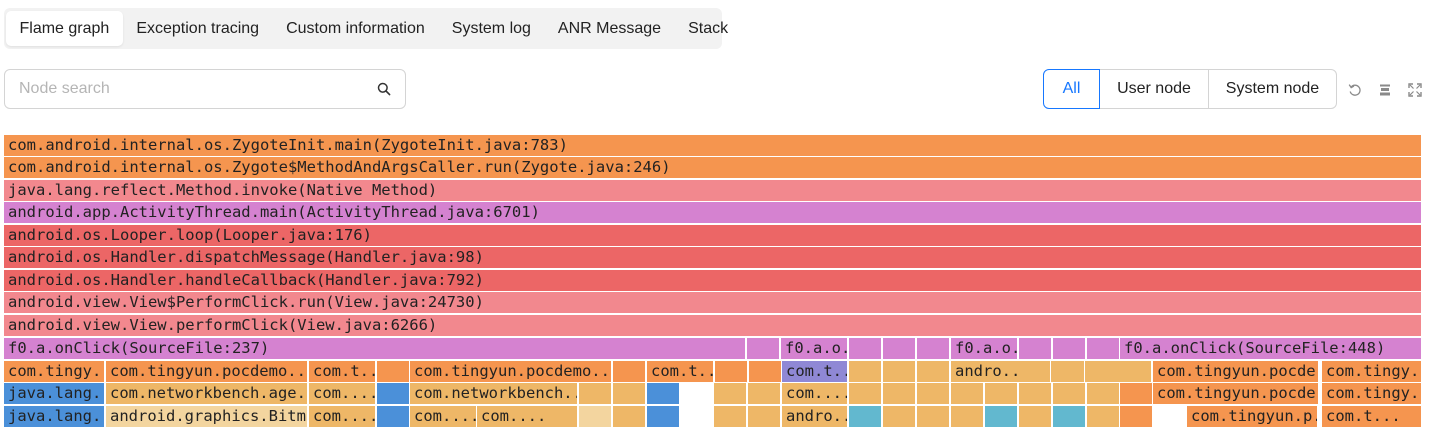 Image resolution: width=1440 pixels, height=427 pixels. What do you see at coordinates (1071, 89) in the screenshot?
I see `filter-all-button: All` at bounding box center [1071, 89].